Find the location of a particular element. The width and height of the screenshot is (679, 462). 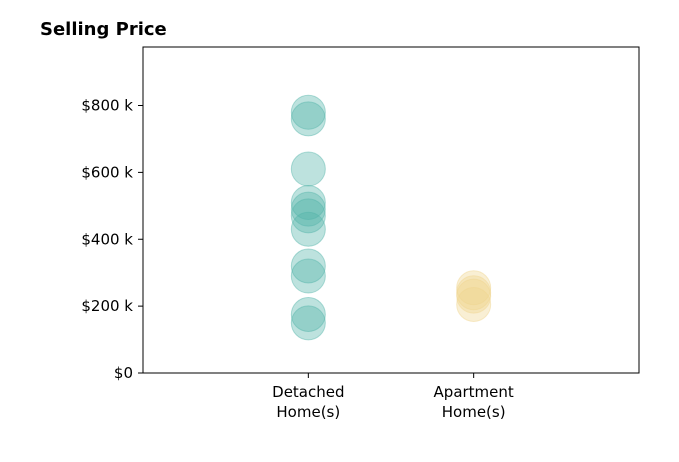

x-tick-label: Apartment Home(s) is located at coordinates (474, 402).